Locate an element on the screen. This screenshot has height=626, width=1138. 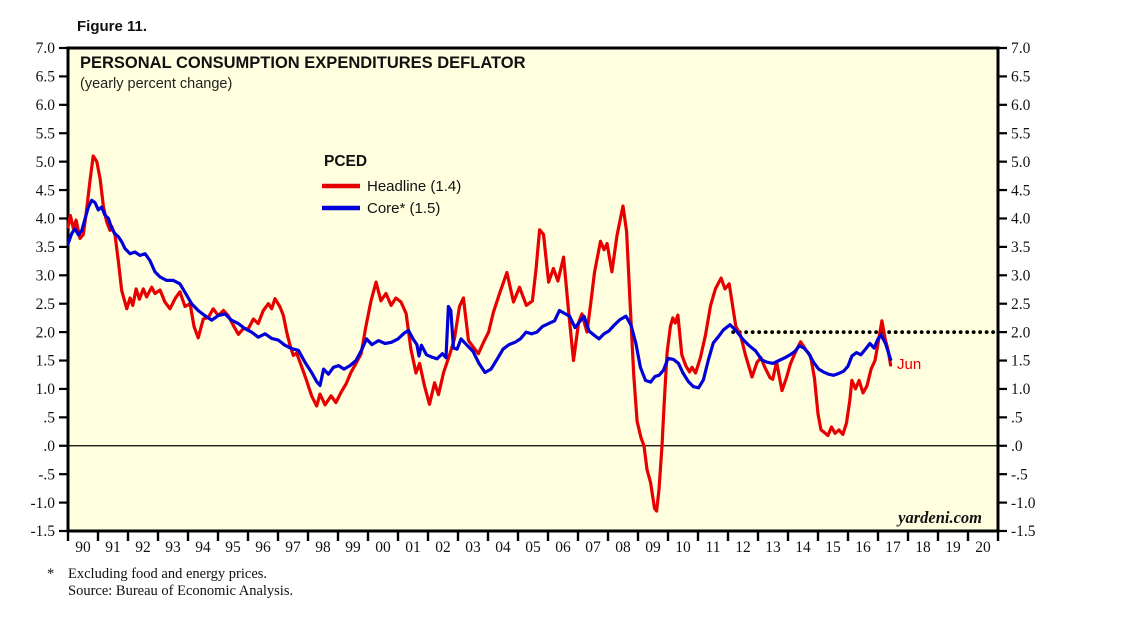
legend-label-core: Core* (1.5) is located at coordinates (403, 208).